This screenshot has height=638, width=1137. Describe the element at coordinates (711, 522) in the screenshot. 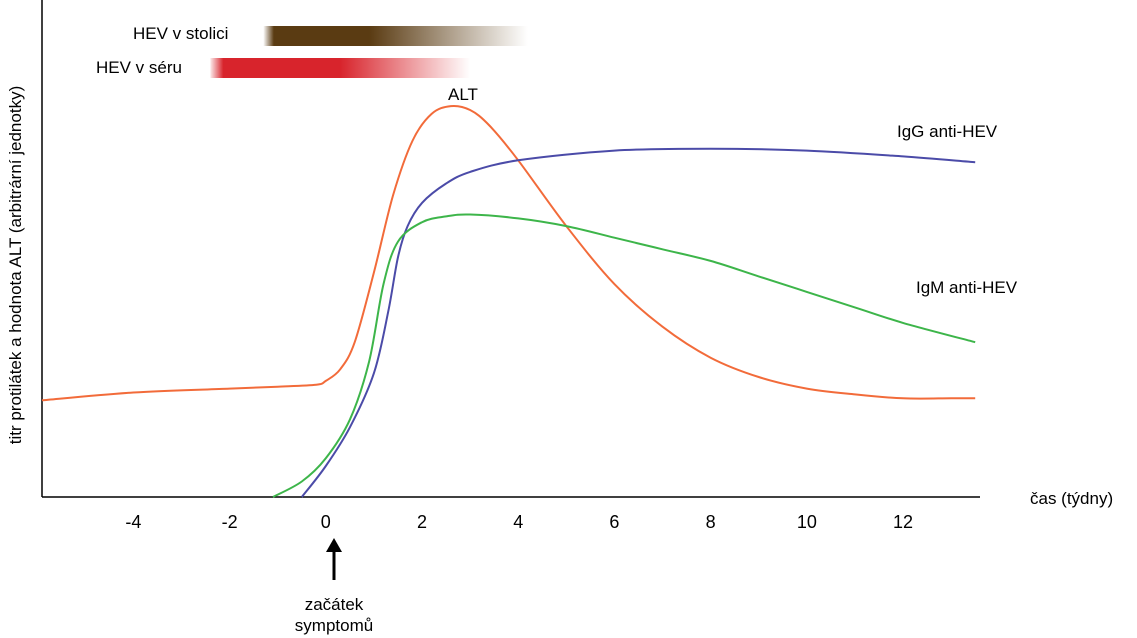

I see `x-tick-label: 8` at that location.